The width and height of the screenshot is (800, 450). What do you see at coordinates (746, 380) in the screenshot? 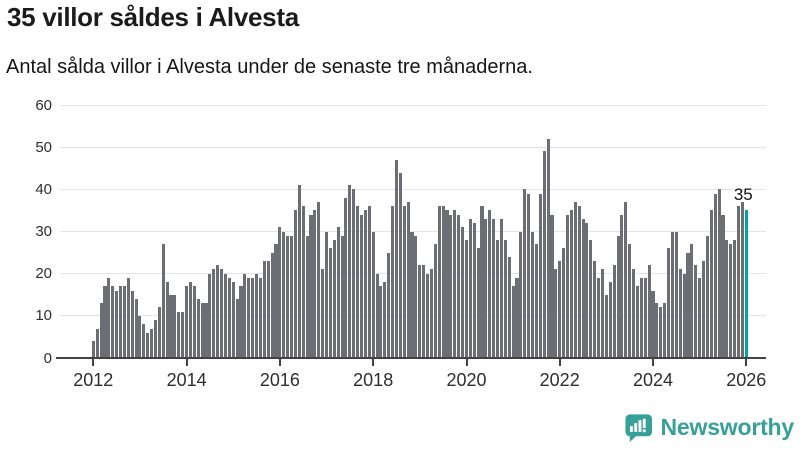
I see `x-axis-label-2026: 2026` at bounding box center [746, 380].